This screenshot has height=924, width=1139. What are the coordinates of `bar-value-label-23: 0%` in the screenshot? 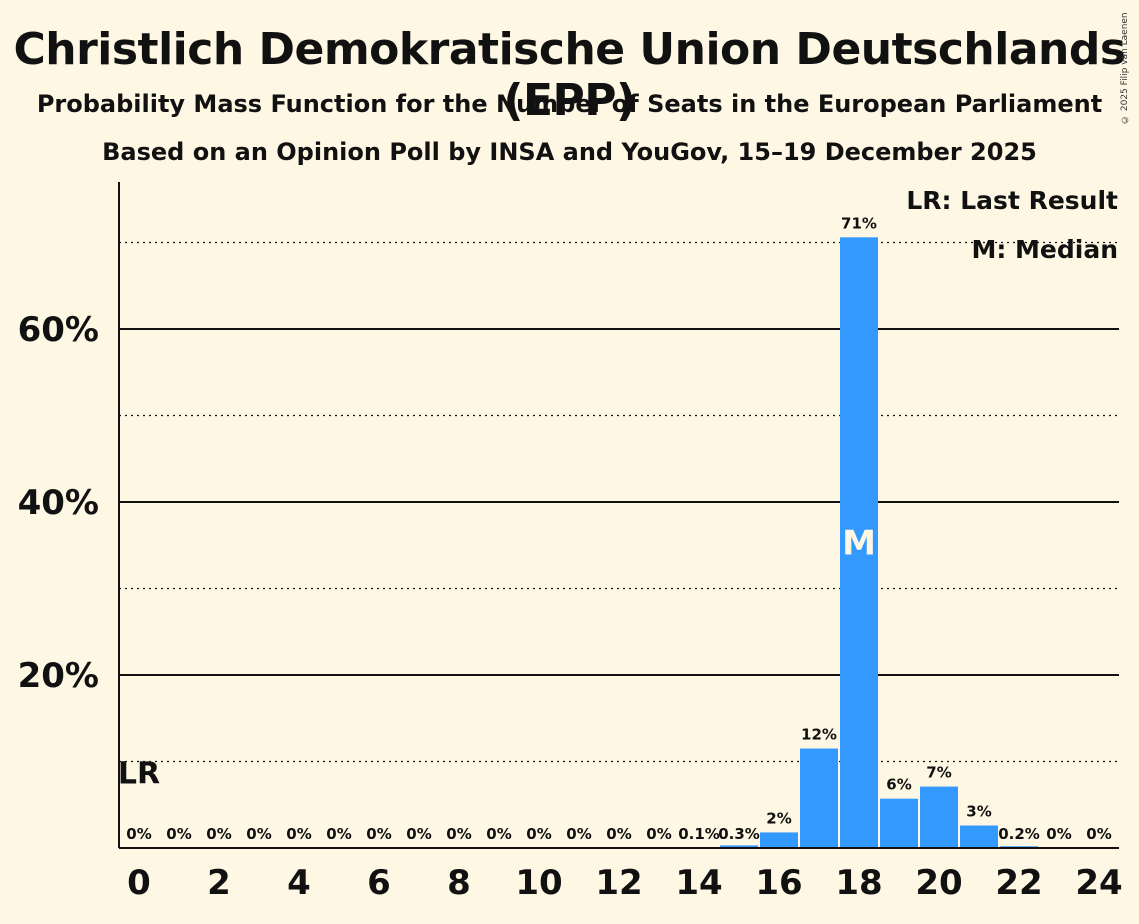 It's located at (1058, 834).